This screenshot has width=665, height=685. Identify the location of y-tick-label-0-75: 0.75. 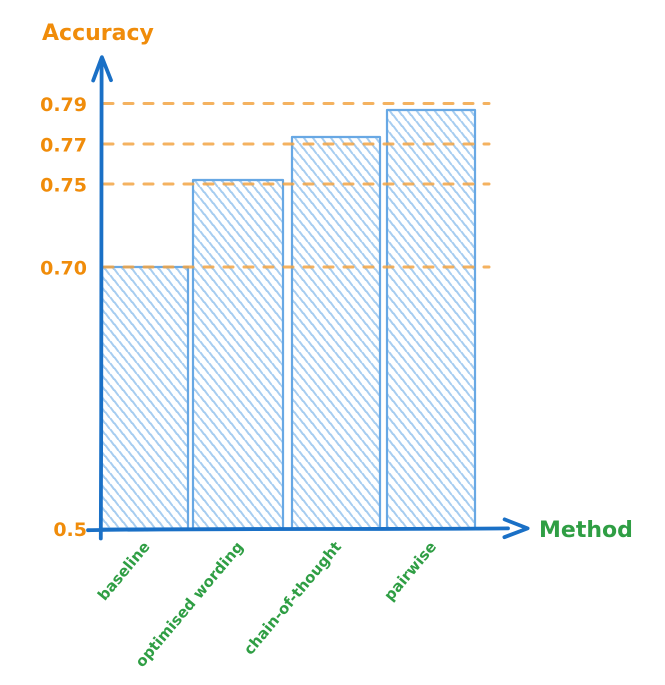
(63, 186).